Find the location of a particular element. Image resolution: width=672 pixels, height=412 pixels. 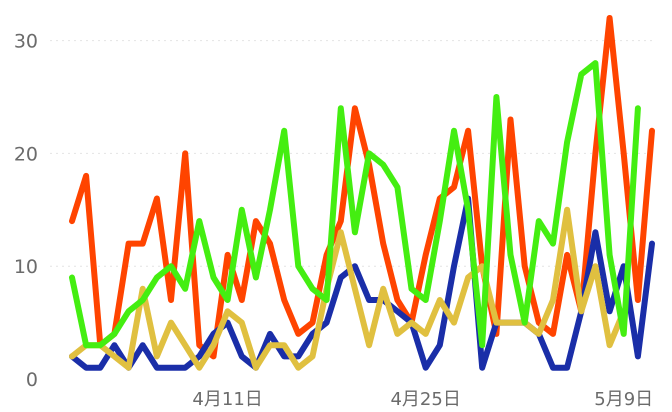

x-tick-label: 5月9日 is located at coordinates (623, 399).